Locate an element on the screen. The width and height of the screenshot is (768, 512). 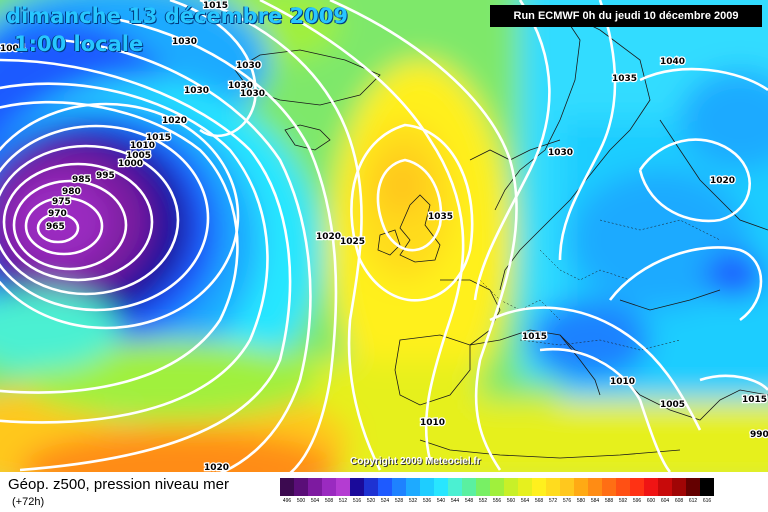
legend-label: 540 is located at coordinates (441, 501).